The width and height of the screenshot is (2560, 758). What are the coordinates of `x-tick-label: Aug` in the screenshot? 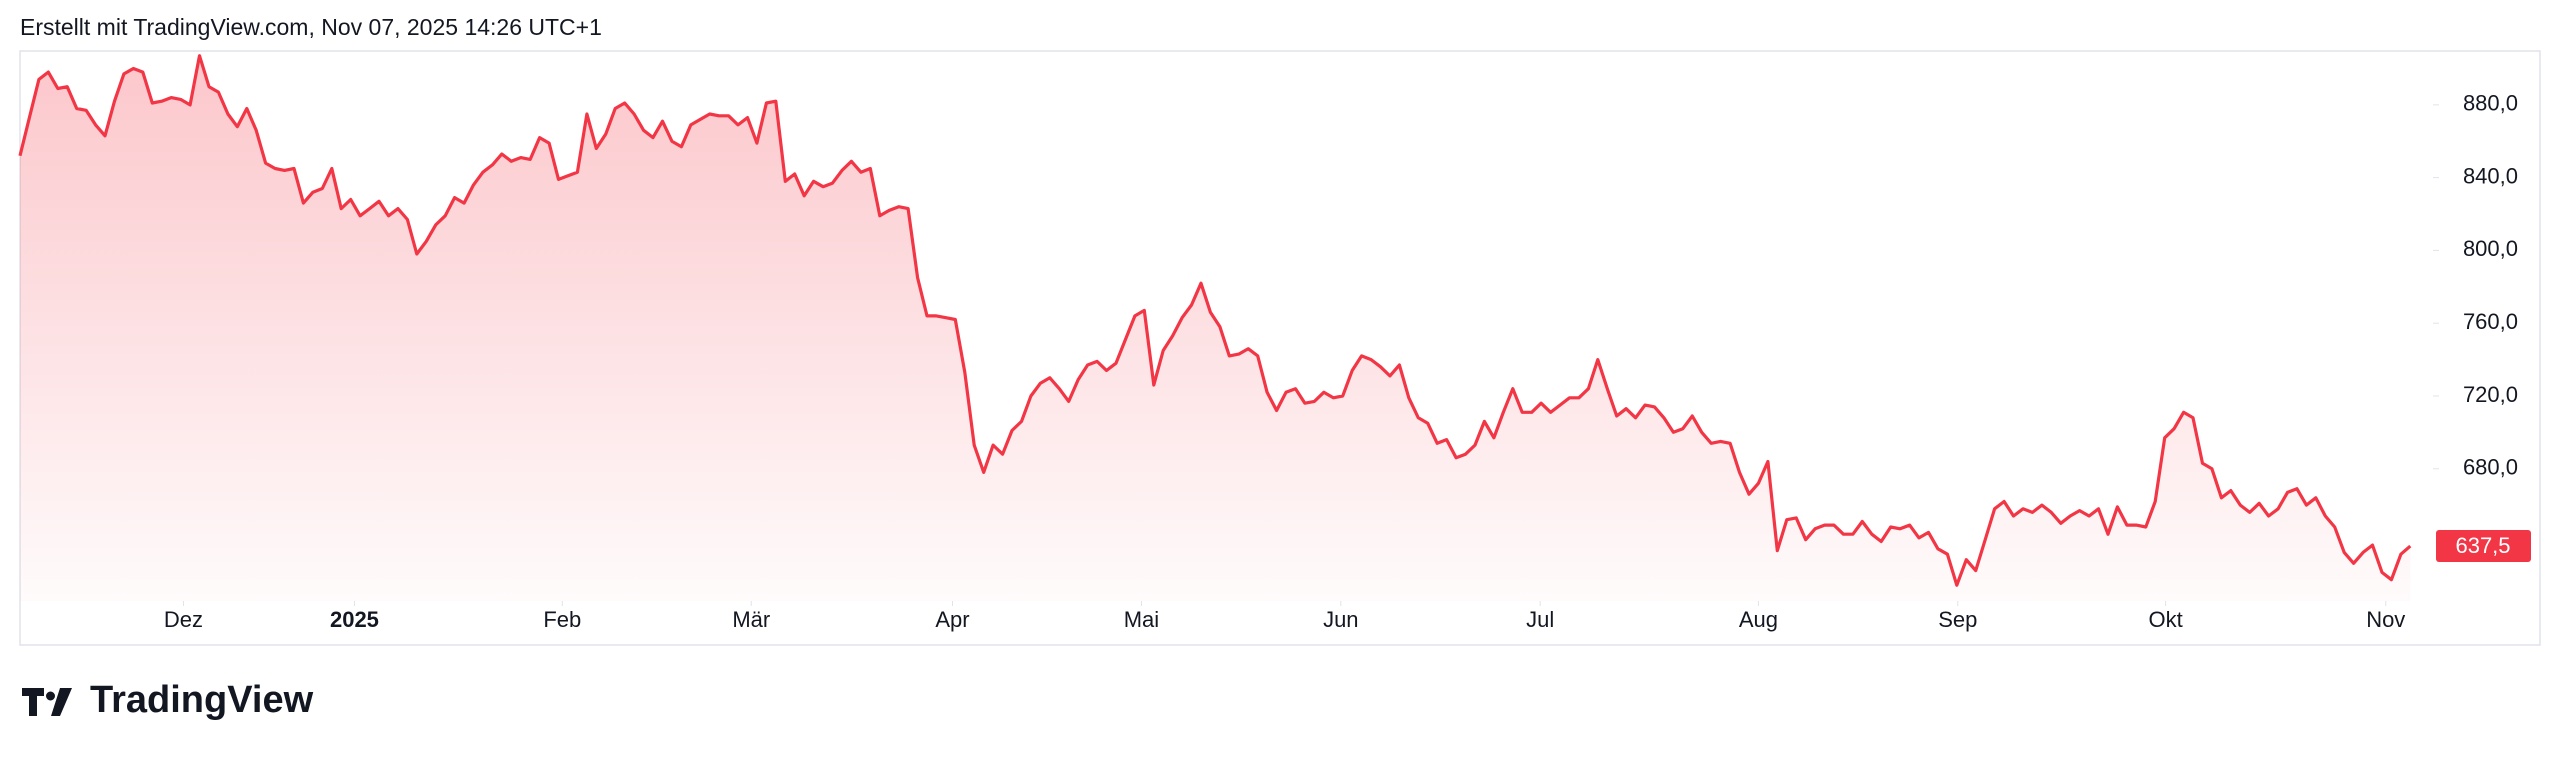 It's located at (1758, 619).